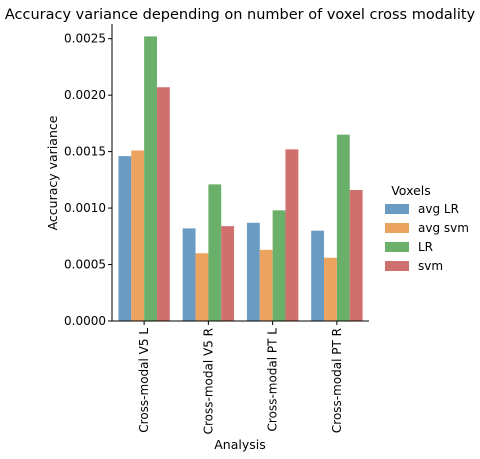 The image size is (480, 459). What do you see at coordinates (443, 228) in the screenshot?
I see `legend-entry: avg svm` at bounding box center [443, 228].